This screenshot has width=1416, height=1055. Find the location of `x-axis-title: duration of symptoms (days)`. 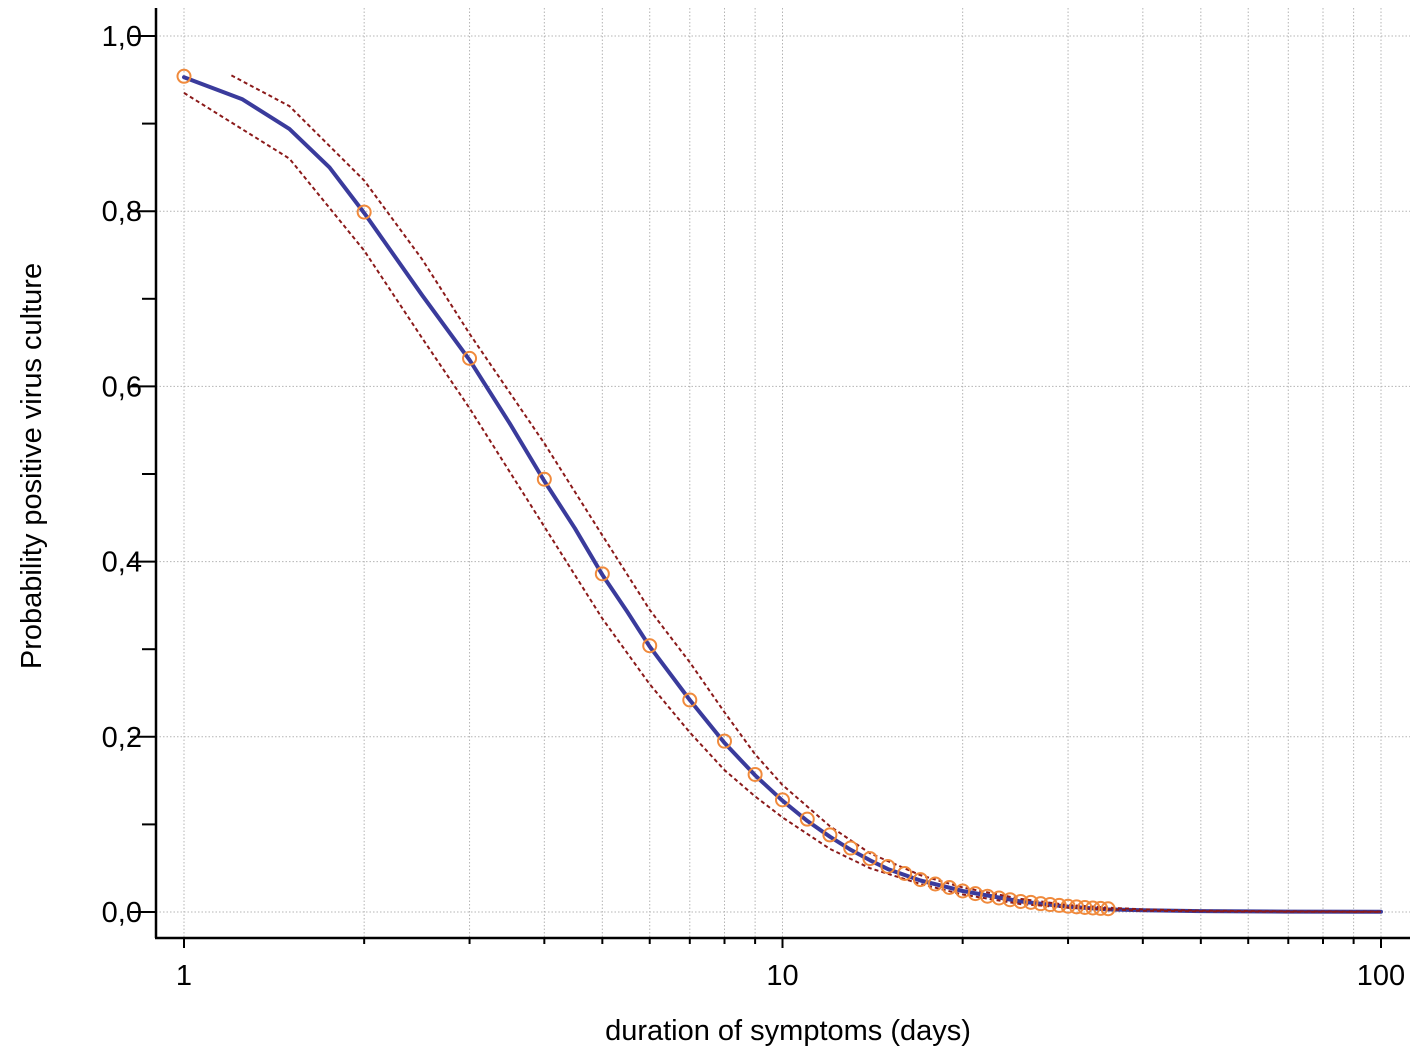

x-axis-title: duration of symptoms (days) is located at coordinates (788, 1031).